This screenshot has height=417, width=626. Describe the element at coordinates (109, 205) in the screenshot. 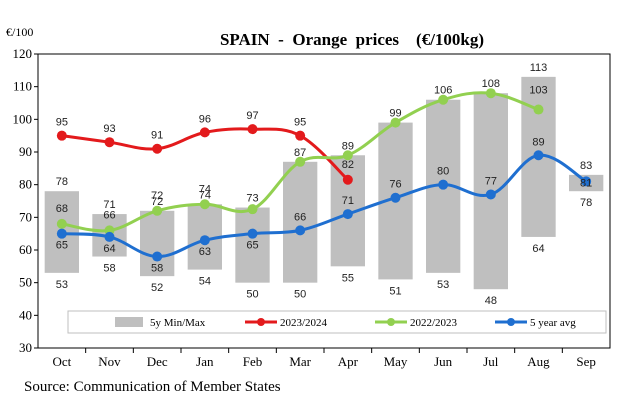

I see `range-max-label: 71` at that location.